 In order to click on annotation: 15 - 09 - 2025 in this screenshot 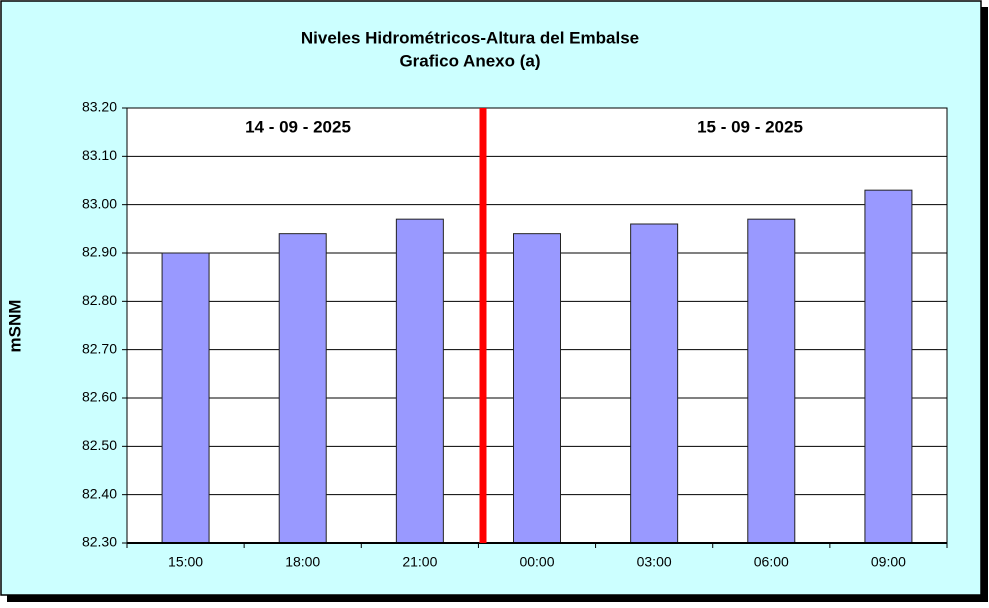, I will do `click(750, 126)`.